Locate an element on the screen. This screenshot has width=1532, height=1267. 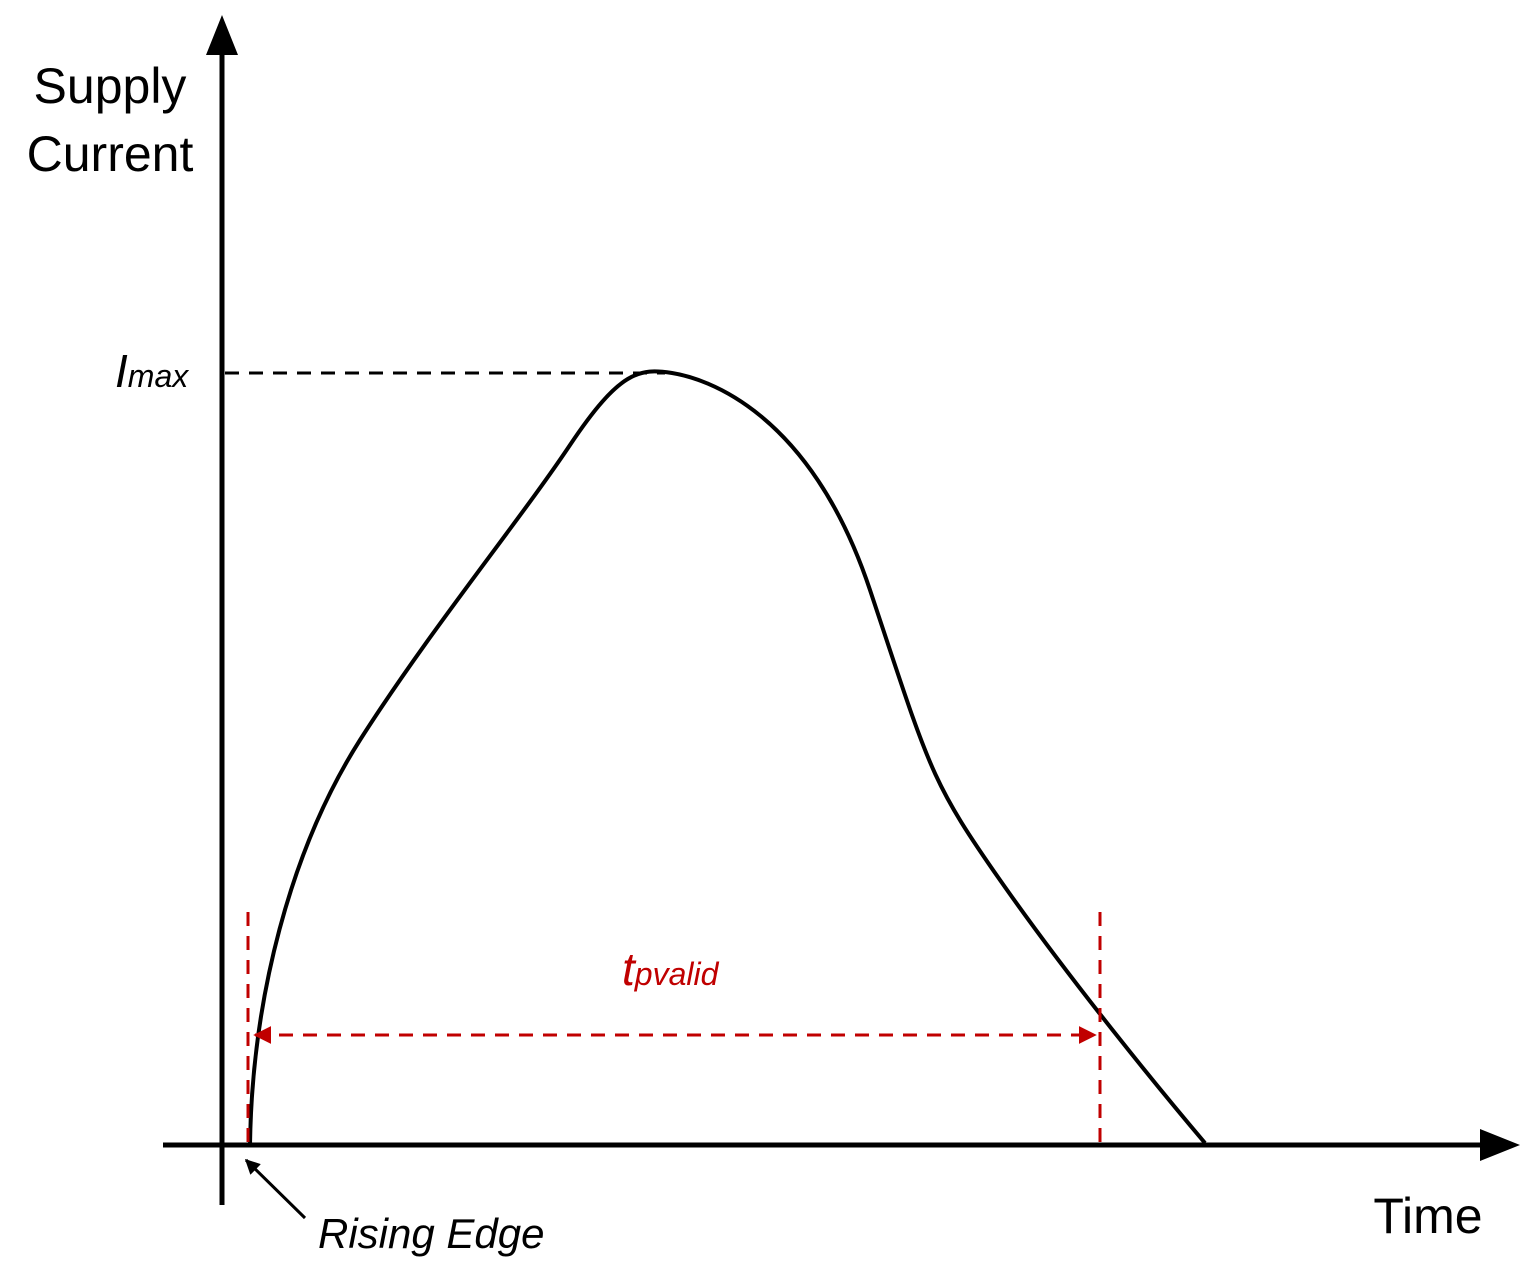
y-label-line: Current is located at coordinates (110, 154).